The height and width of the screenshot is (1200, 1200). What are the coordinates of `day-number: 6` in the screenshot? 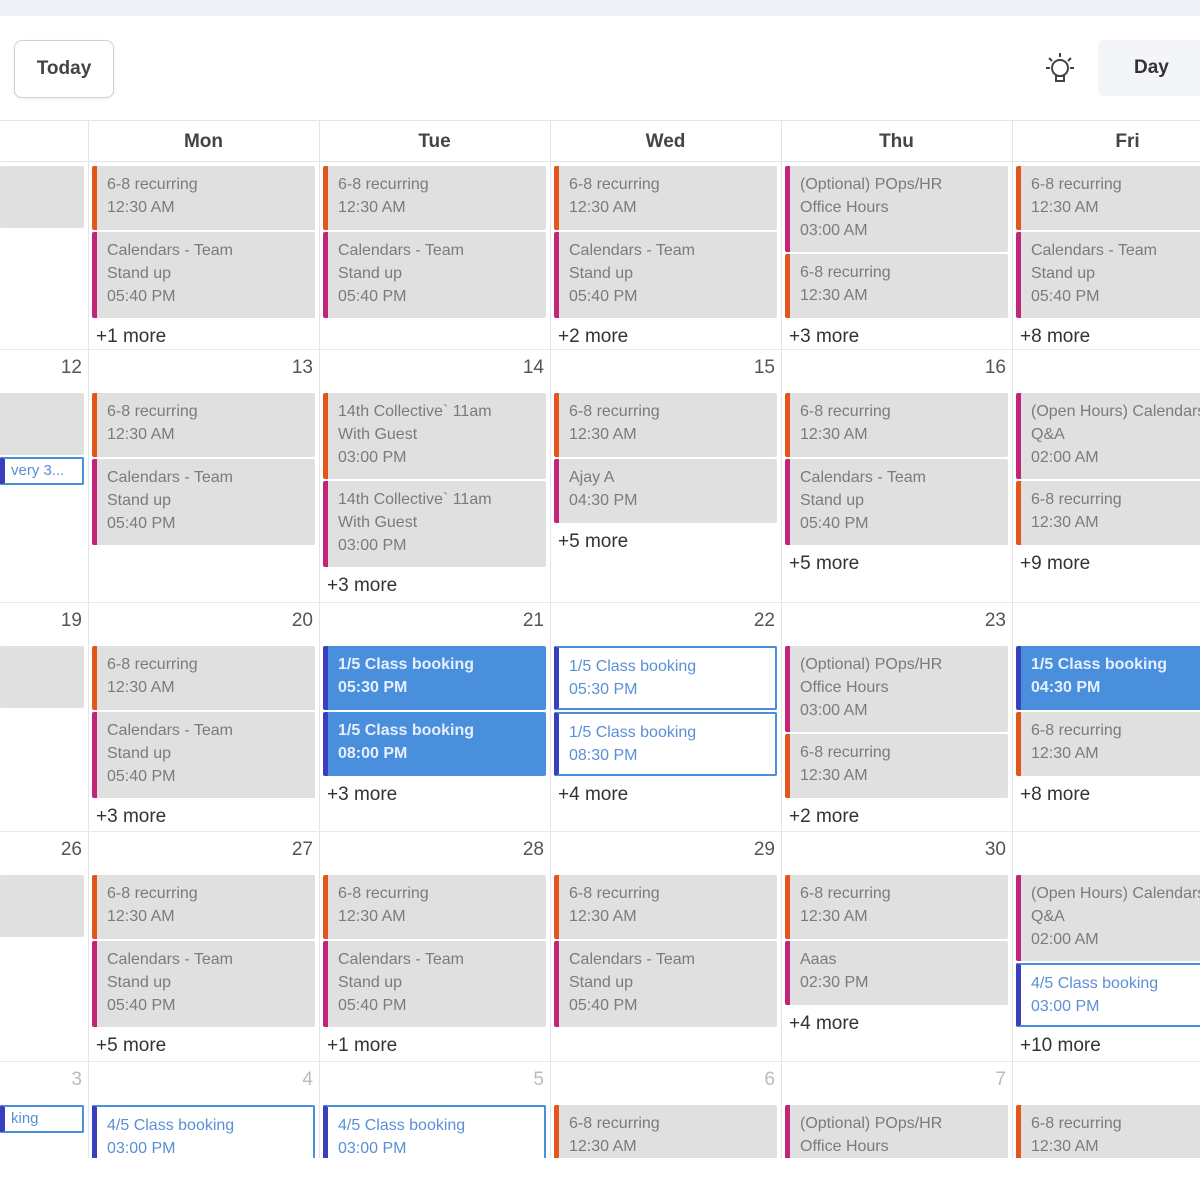 It's located at (769, 1079).